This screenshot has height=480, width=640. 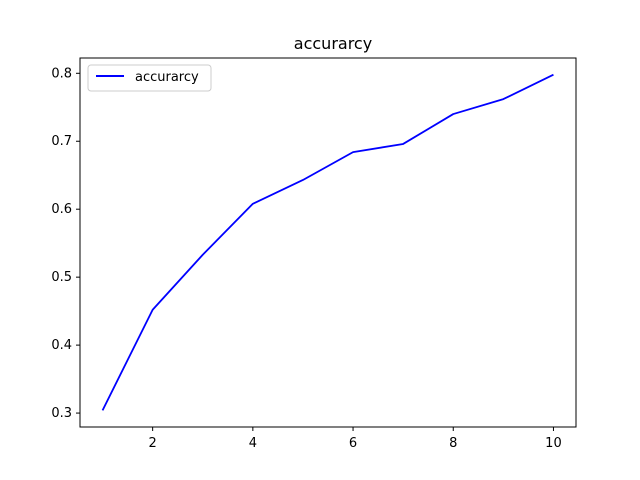 What do you see at coordinates (65, 243) in the screenshot?
I see `y-axis: 0.3 0.4 0.5 0.6 0.7 0.8` at bounding box center [65, 243].